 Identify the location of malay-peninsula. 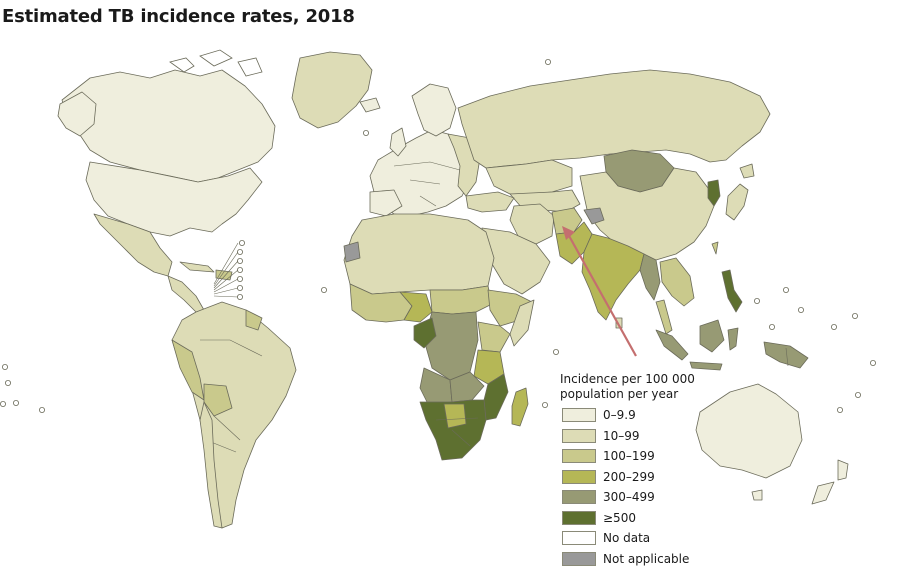
(664, 317).